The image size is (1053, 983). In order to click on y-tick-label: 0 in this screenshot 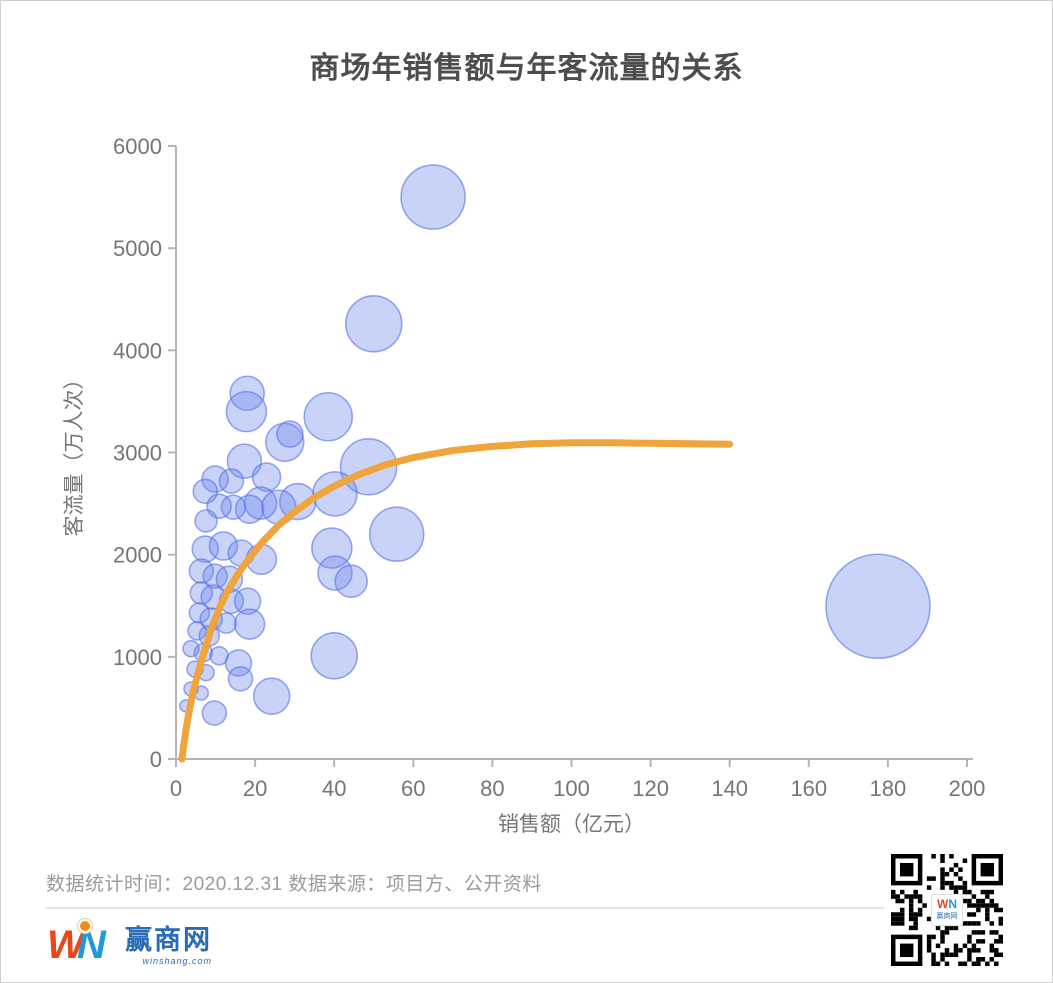, I will do `click(156, 759)`.